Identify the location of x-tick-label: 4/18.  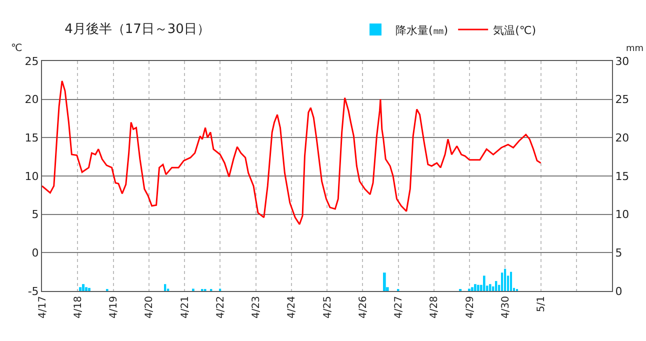
(78, 307).